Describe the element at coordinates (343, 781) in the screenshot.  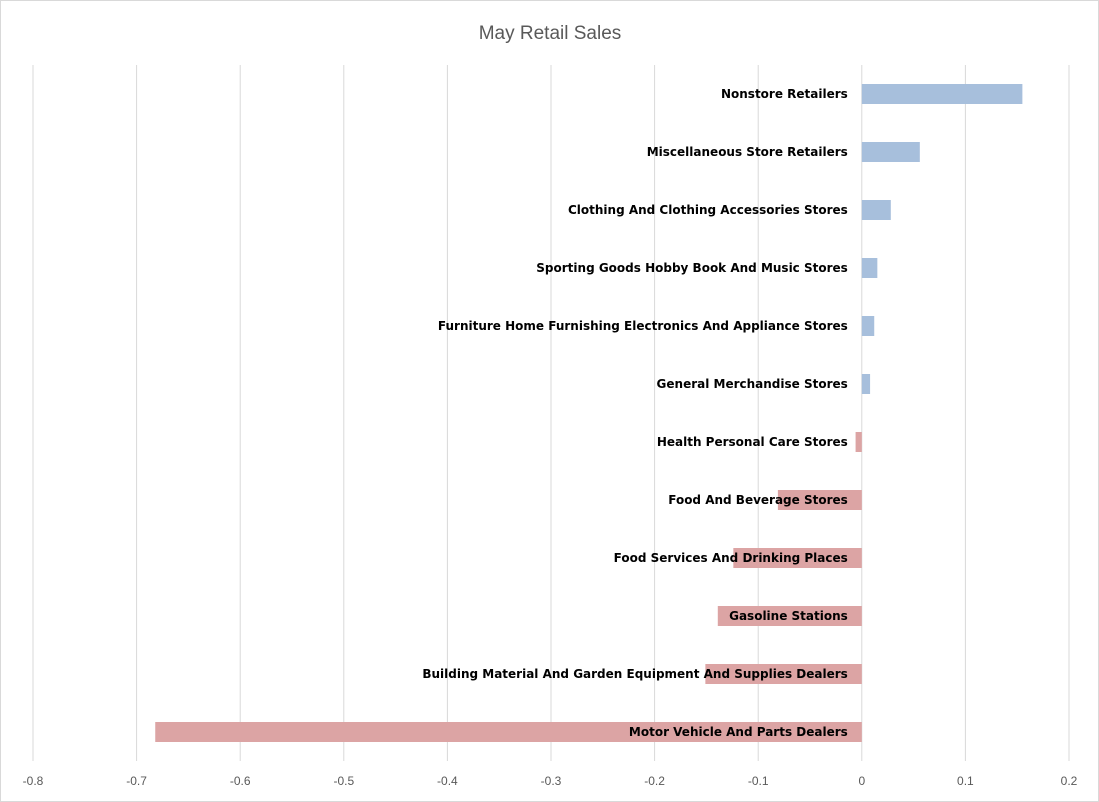
I see `x-tick-label: -0.5` at that location.